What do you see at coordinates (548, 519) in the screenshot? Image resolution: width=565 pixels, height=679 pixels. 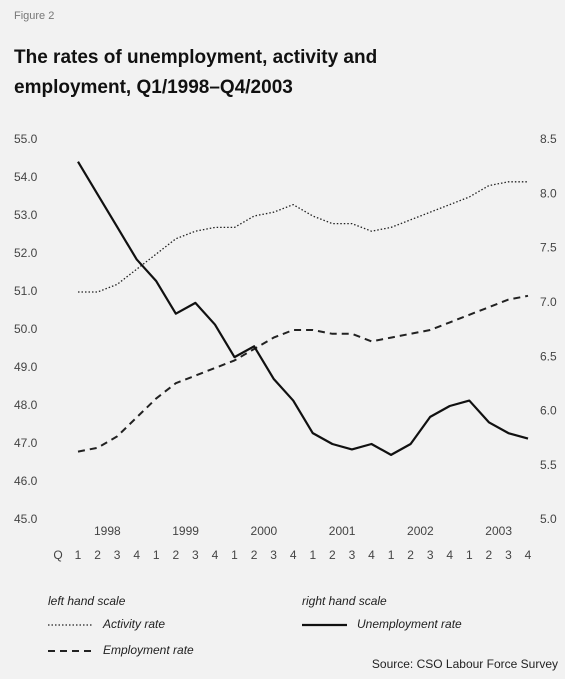 I see `y2-tick-label: 5.0` at bounding box center [548, 519].